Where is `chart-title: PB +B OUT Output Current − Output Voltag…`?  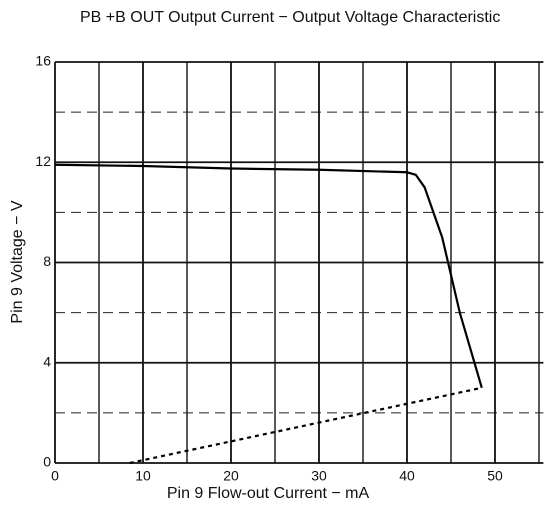 chart-title: PB +B OUT Output Current − Output Voltag… is located at coordinates (290, 17).